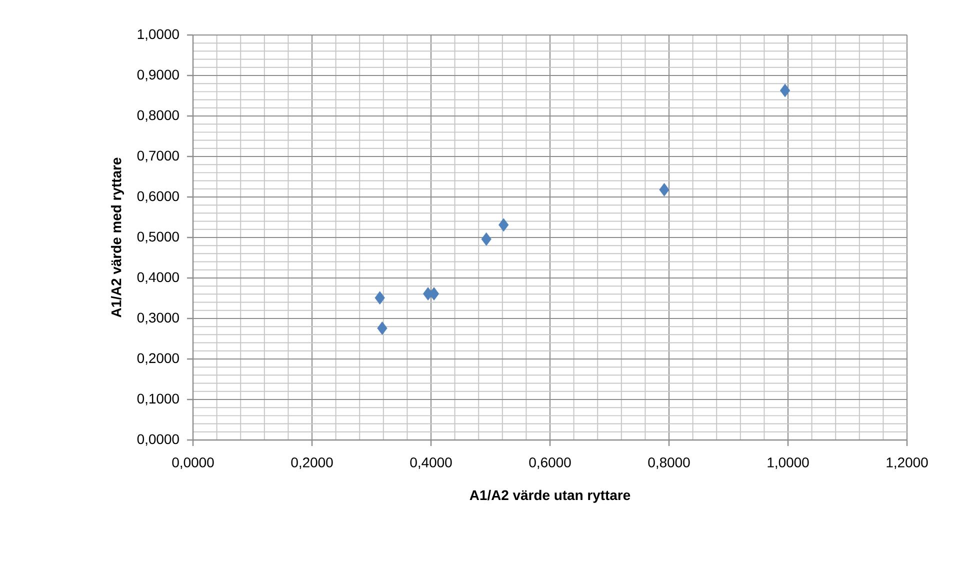 This screenshot has width=956, height=579. Describe the element at coordinates (550, 463) in the screenshot. I see `x-tick-label: 0,6000` at that location.